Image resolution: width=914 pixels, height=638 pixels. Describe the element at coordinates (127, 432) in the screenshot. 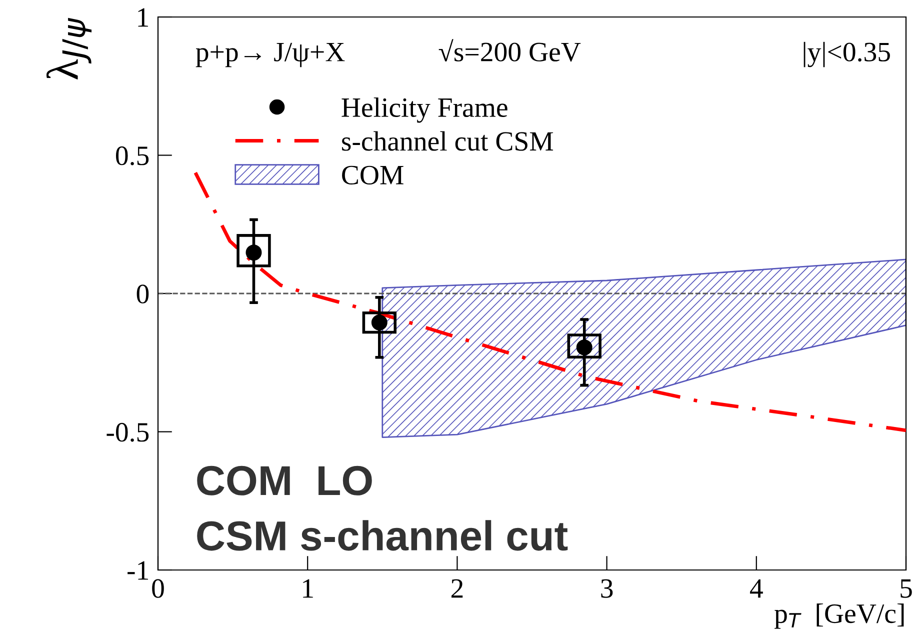

I see `y-tick-label: -0.5` at that location.